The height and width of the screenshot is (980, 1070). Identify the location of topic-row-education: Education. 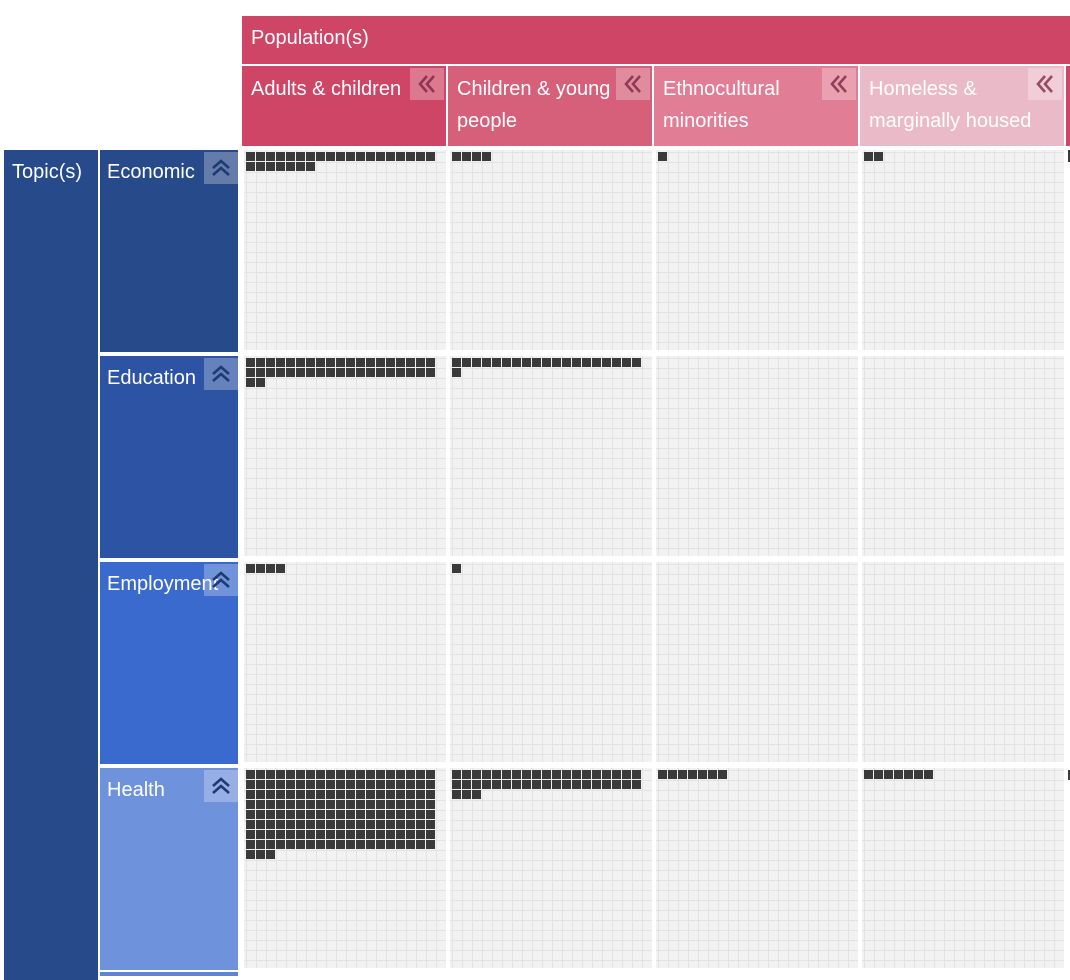
(169, 457).